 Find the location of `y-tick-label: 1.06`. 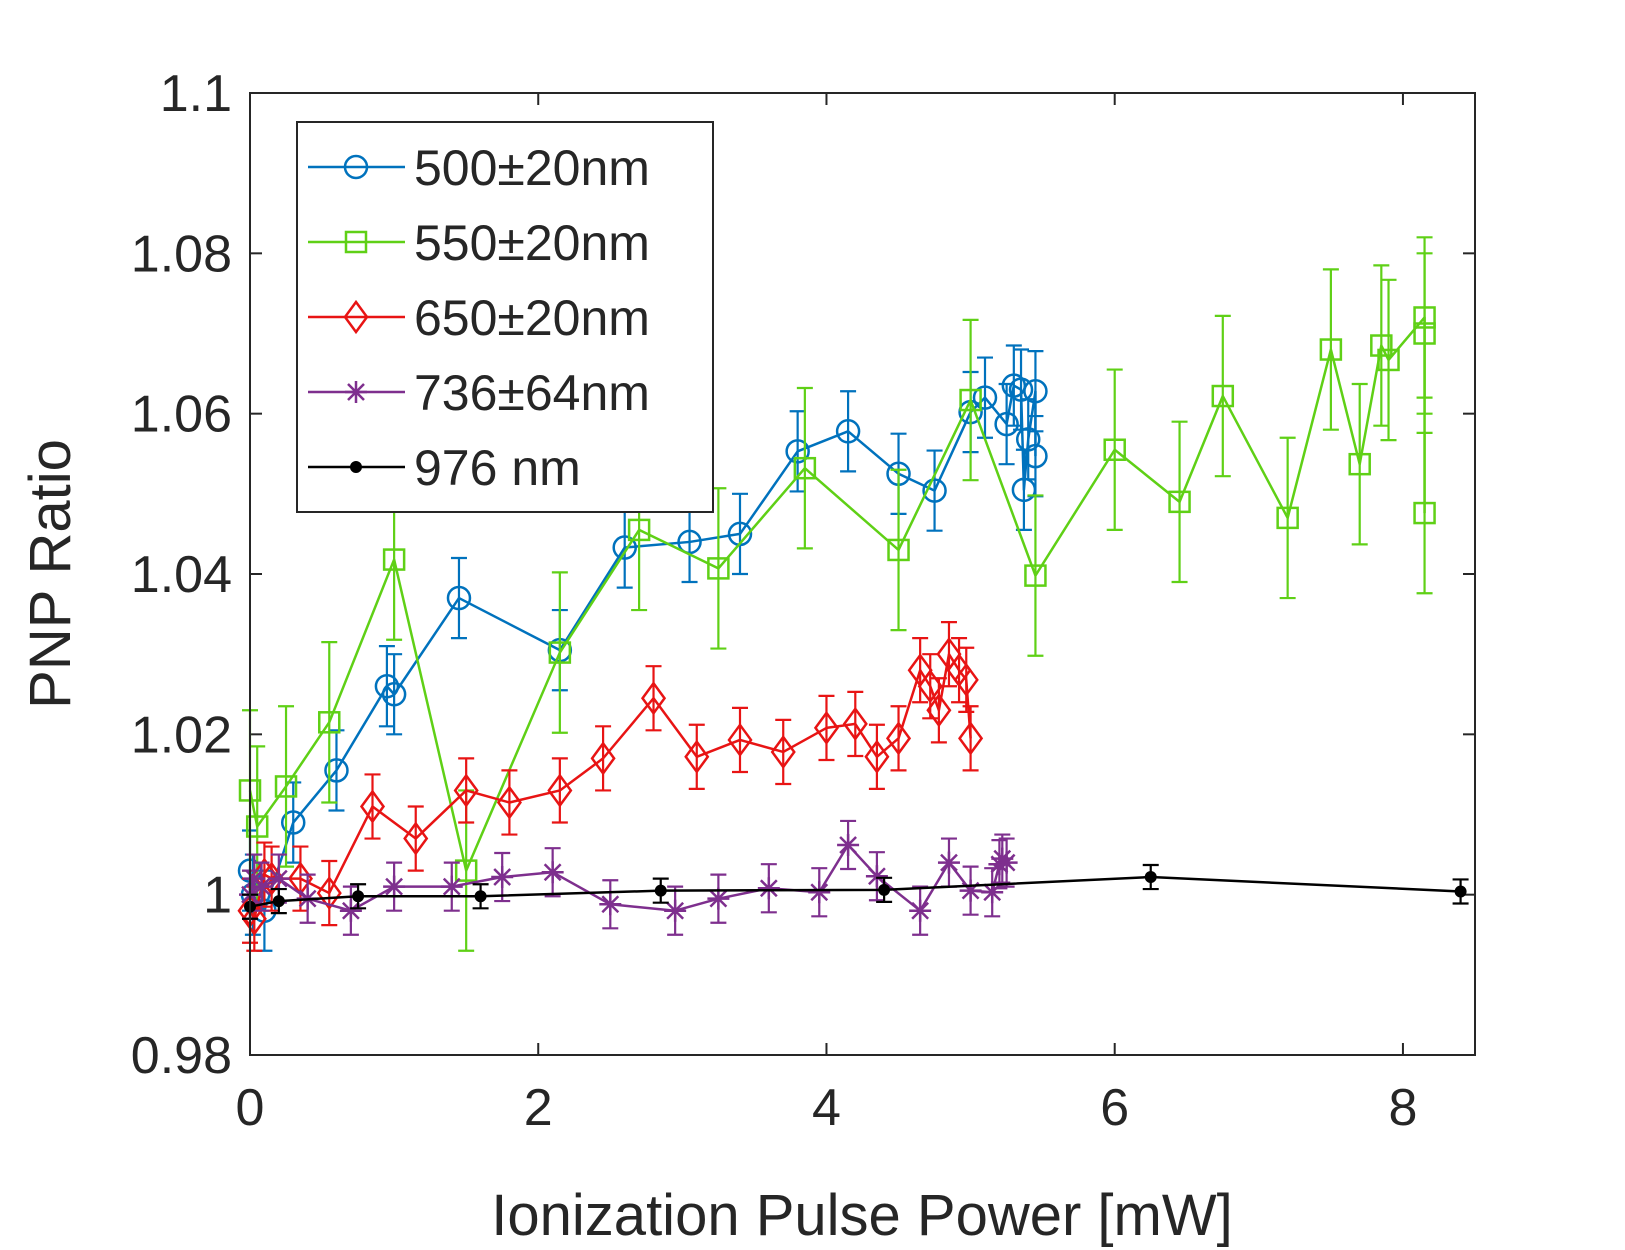

y-tick-label: 1.06 is located at coordinates (181, 415).